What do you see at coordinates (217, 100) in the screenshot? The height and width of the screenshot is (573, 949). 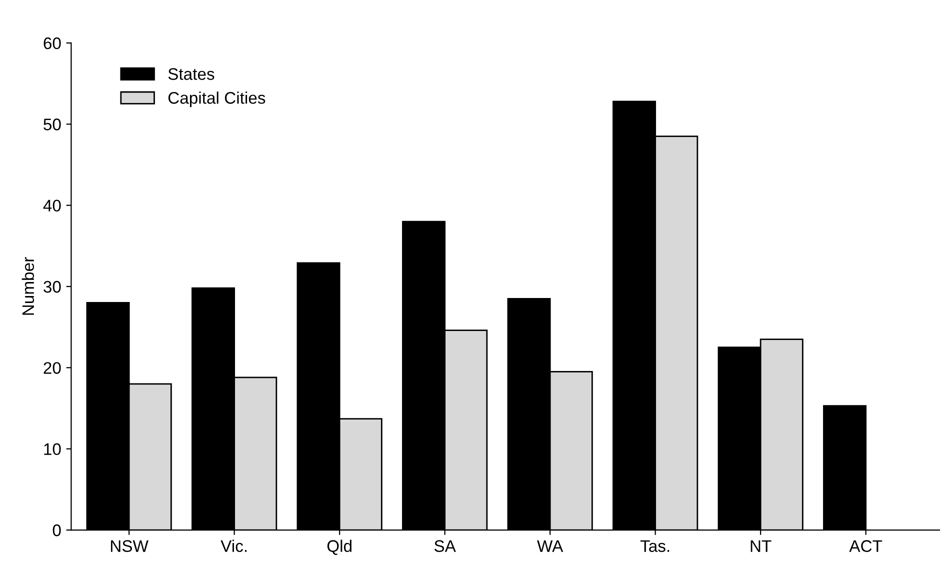 I see `legend-label: Capital Cities` at bounding box center [217, 100].